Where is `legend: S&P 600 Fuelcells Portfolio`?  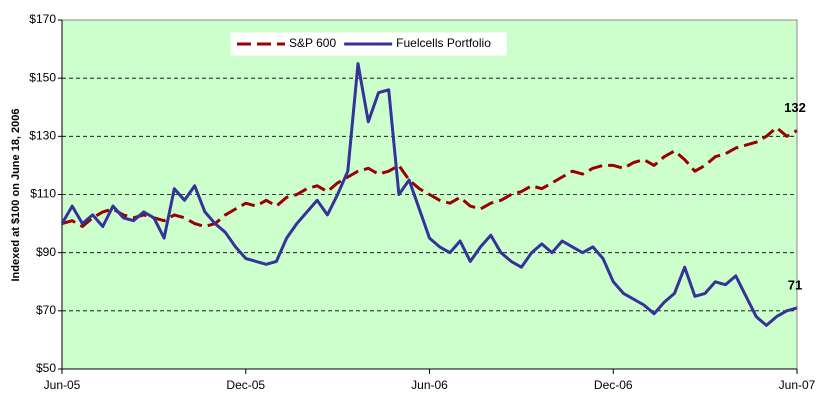
legend: S&P 600 Fuelcells Portfolio is located at coordinates (368, 44).